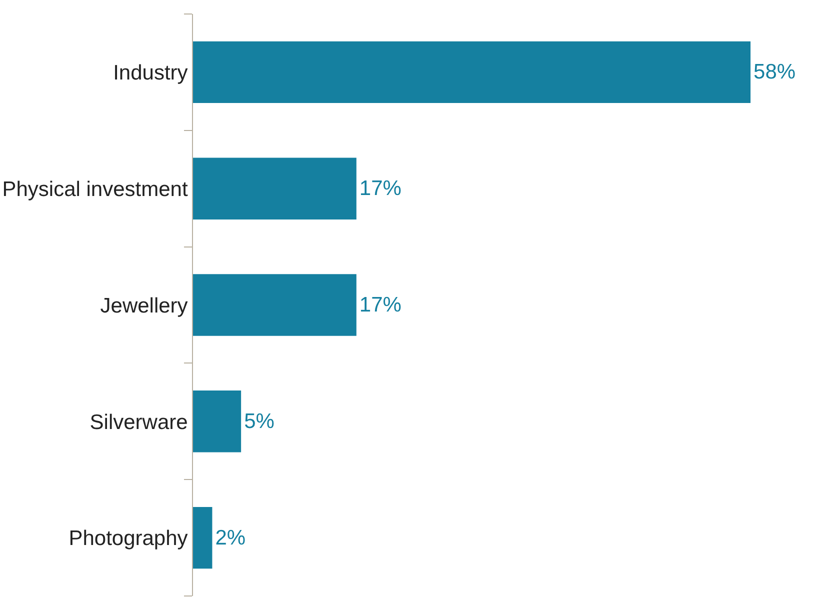  Describe the element at coordinates (150, 73) in the screenshot. I see `y-tick-label: Industry` at that location.